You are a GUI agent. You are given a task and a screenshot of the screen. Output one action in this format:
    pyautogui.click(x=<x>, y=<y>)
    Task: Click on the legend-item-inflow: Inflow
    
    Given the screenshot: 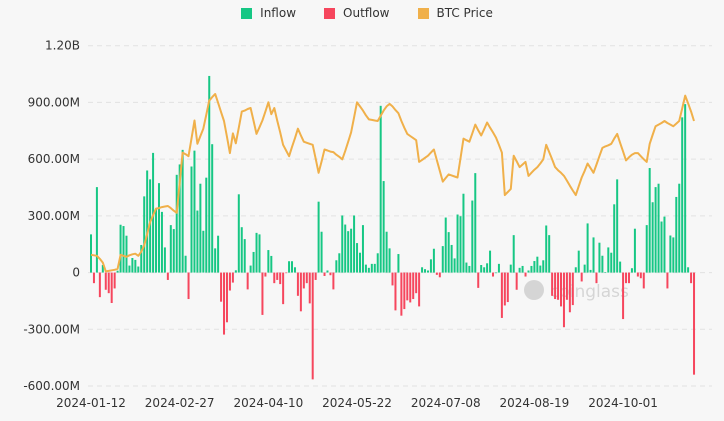 What is the action you would take?
    pyautogui.click(x=268, y=13)
    